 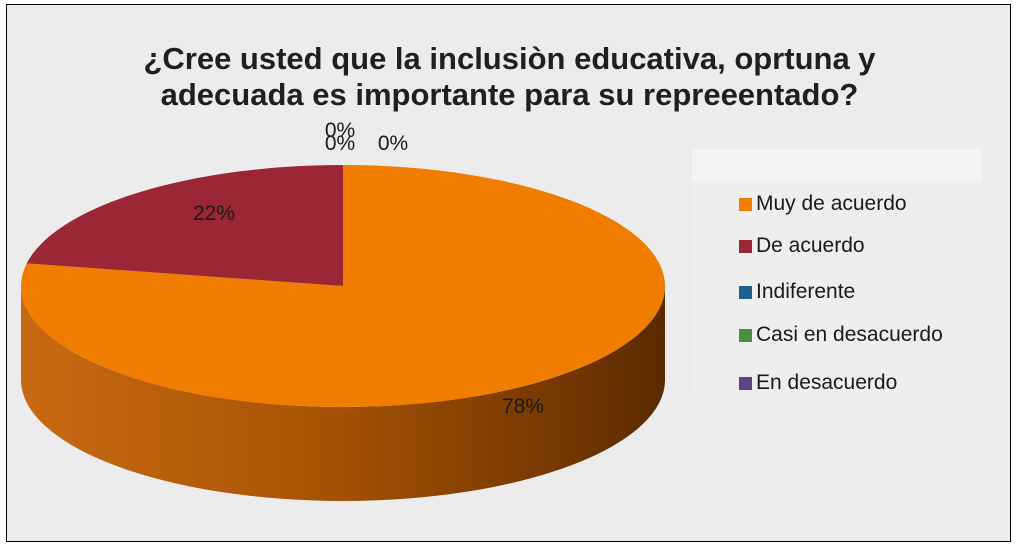 I want to click on data-label-casi-en-desacuerdo: 0%, so click(x=340, y=143).